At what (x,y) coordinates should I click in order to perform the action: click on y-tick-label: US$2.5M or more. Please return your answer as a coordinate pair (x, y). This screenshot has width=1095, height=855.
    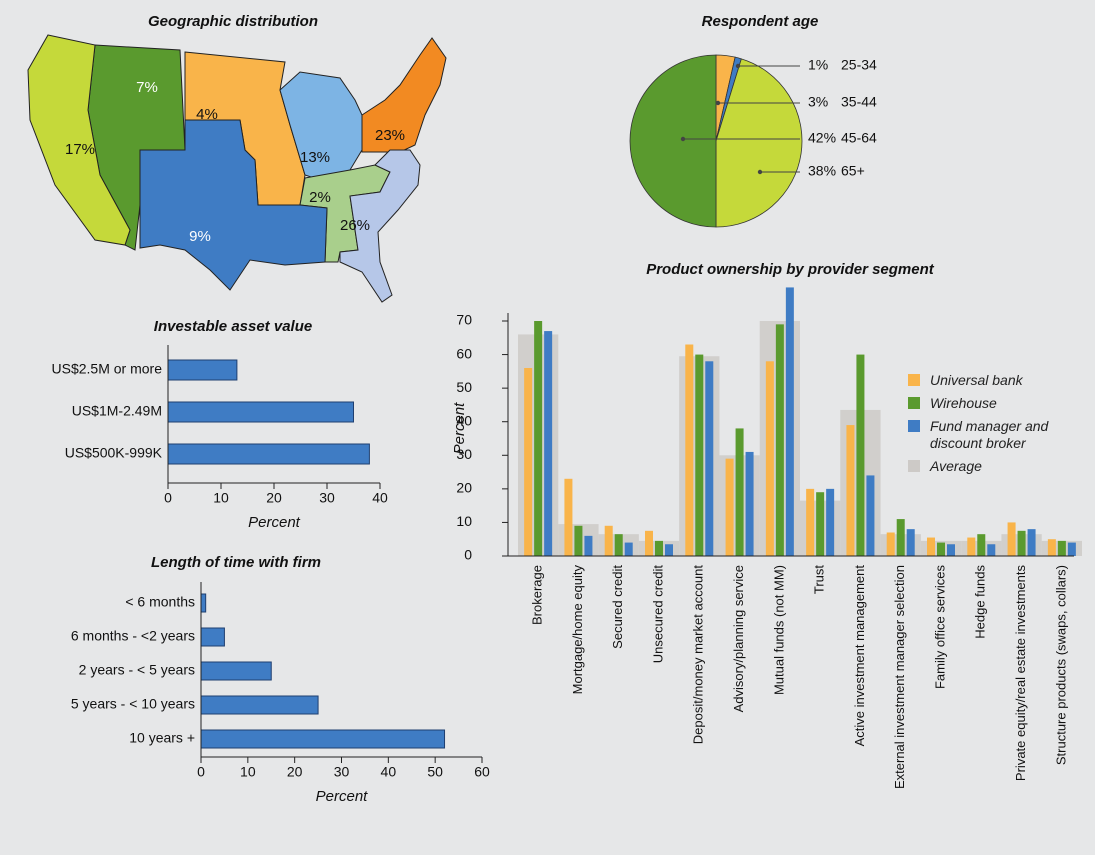
    Looking at the image, I should click on (107, 369).